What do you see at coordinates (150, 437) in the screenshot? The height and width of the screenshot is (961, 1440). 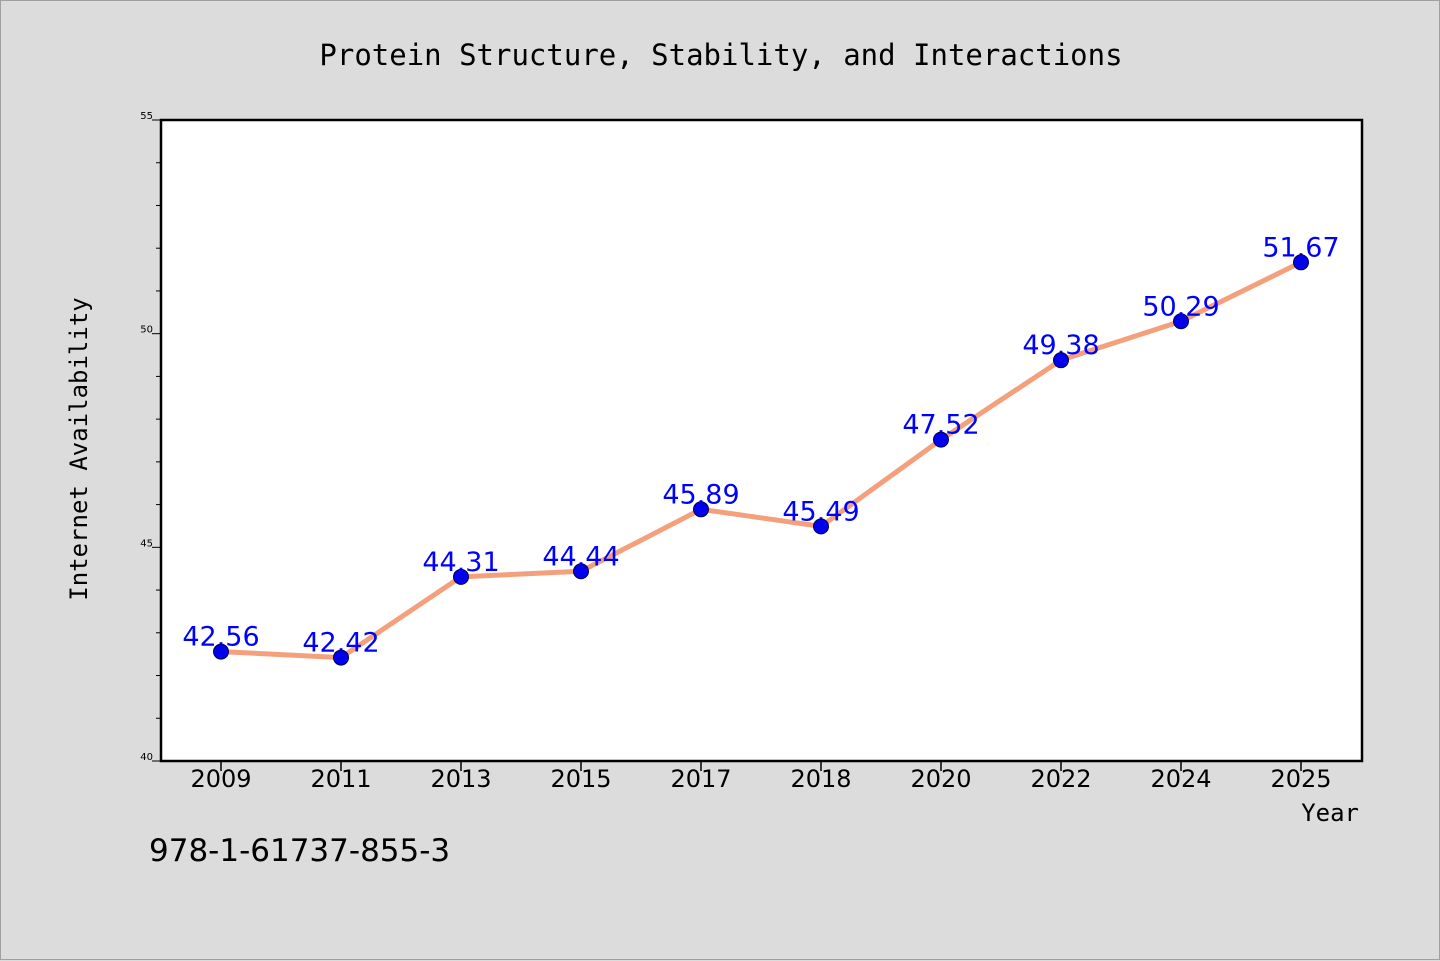 I see `y-axis: 40 45 50 55` at bounding box center [150, 437].